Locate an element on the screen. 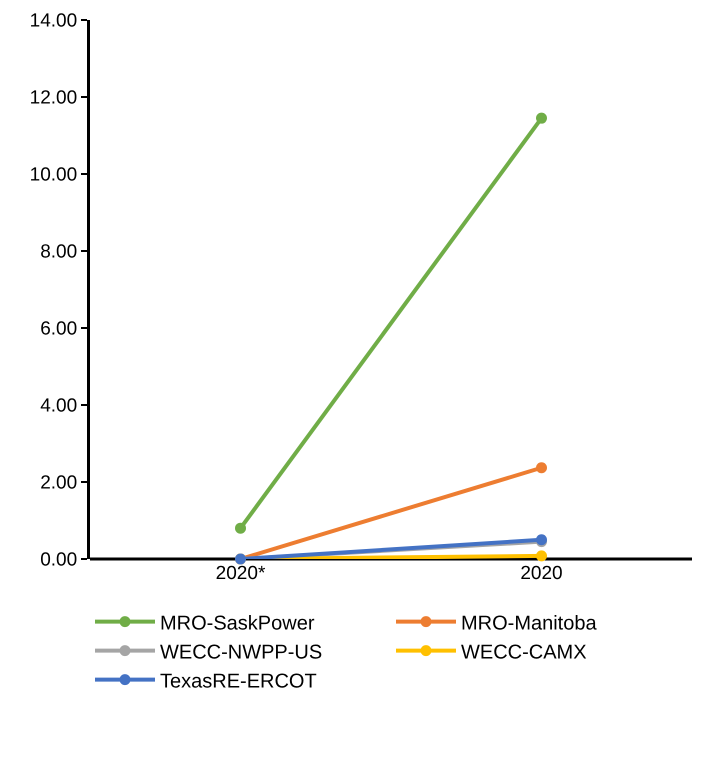  y-tick-label: 0.00 is located at coordinates (59, 560).